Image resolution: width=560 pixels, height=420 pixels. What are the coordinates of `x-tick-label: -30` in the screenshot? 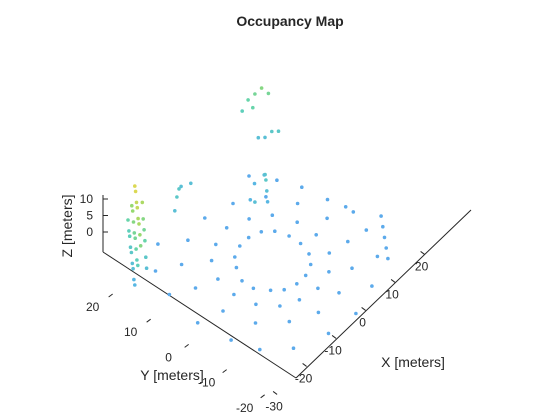 It's located at (274, 406).